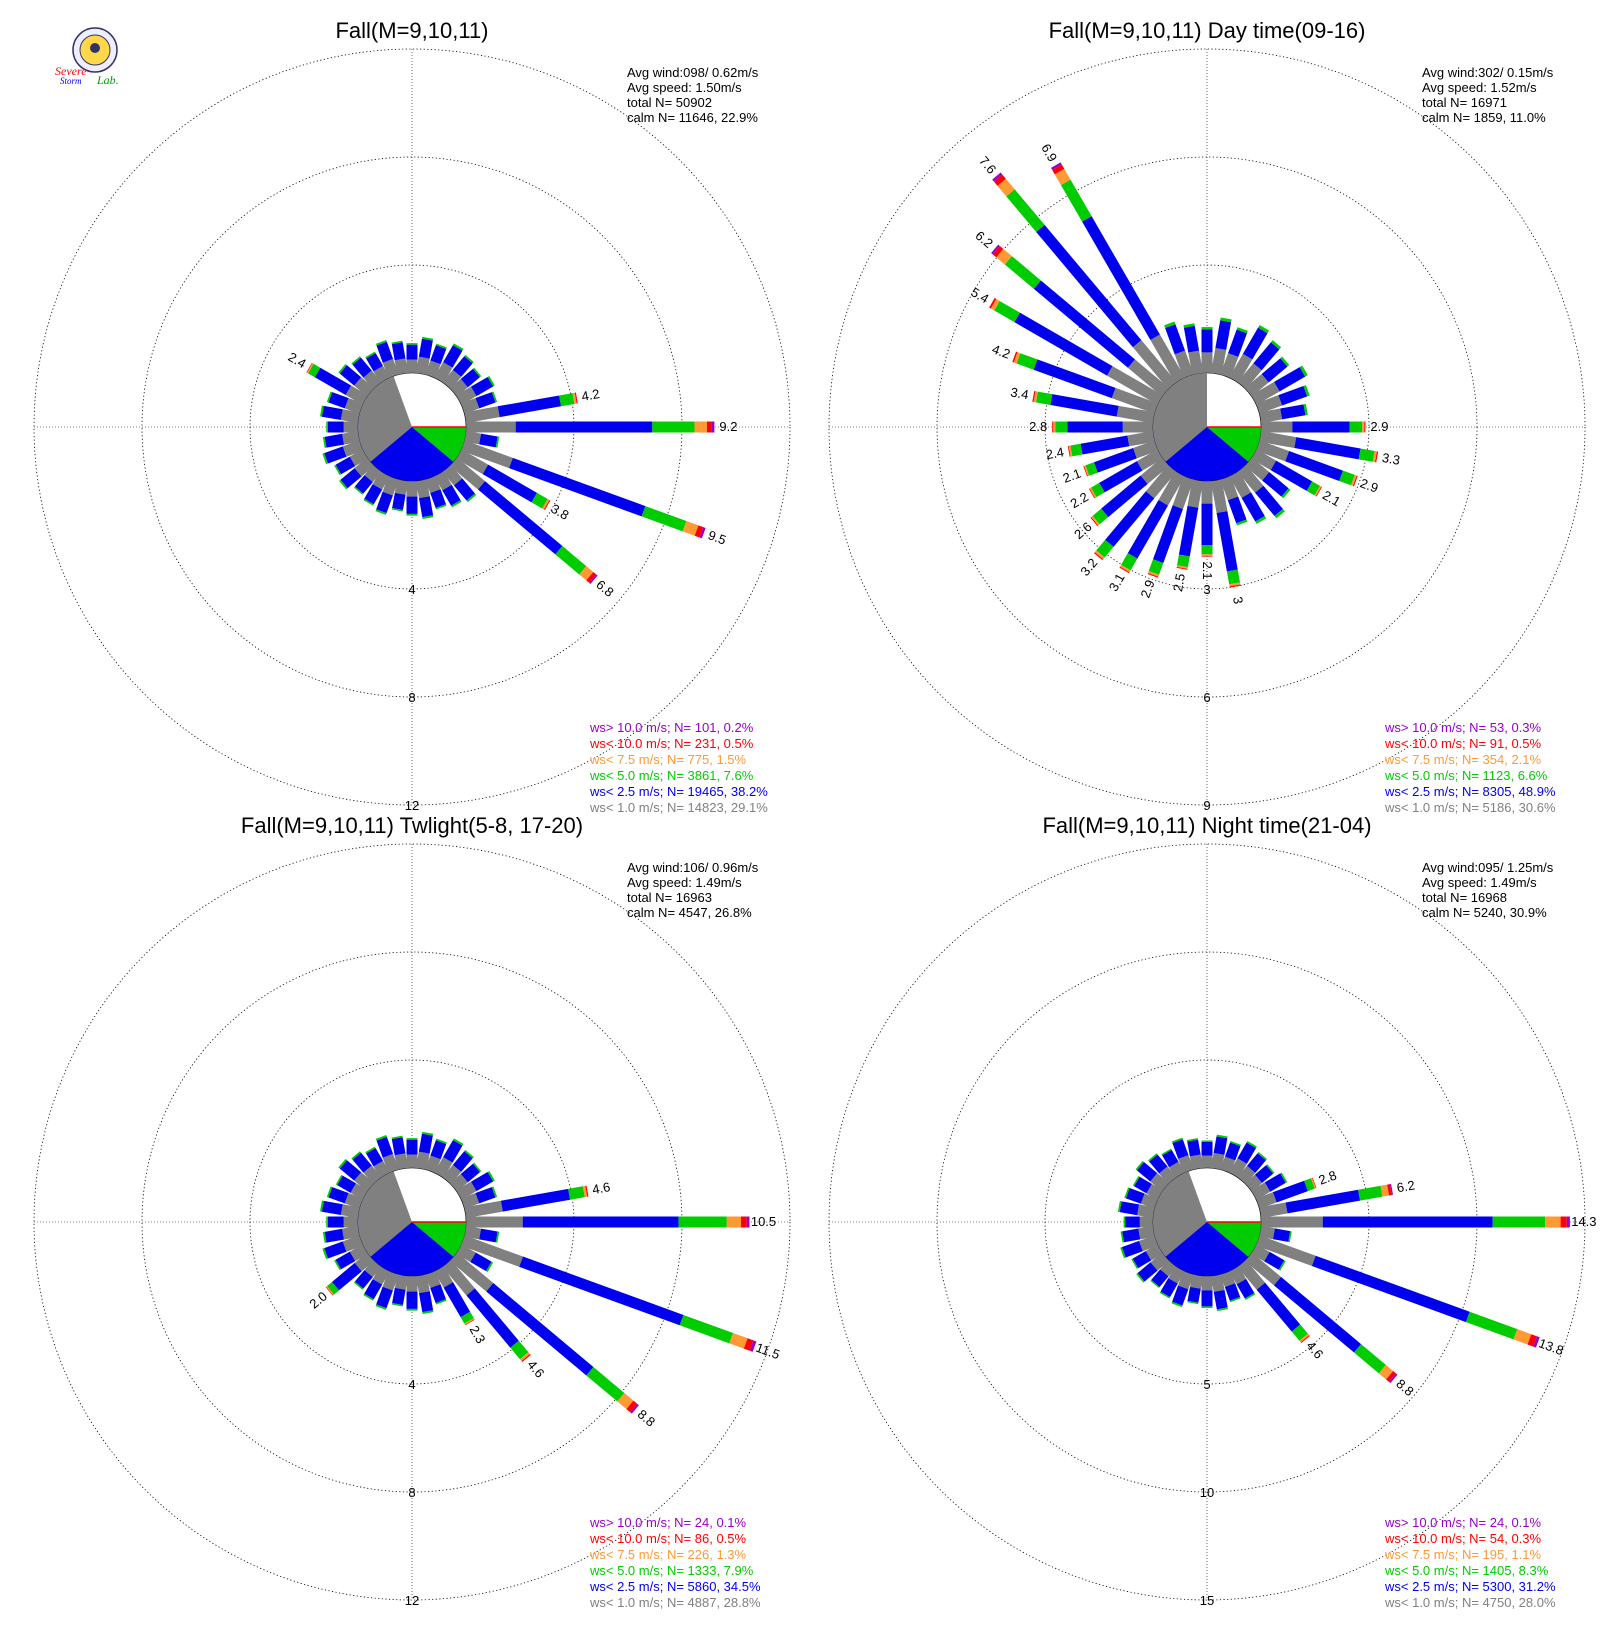  Describe the element at coordinates (693, 72) in the screenshot. I see `info-line: Avg wind:098/ 0.62m/s` at that location.